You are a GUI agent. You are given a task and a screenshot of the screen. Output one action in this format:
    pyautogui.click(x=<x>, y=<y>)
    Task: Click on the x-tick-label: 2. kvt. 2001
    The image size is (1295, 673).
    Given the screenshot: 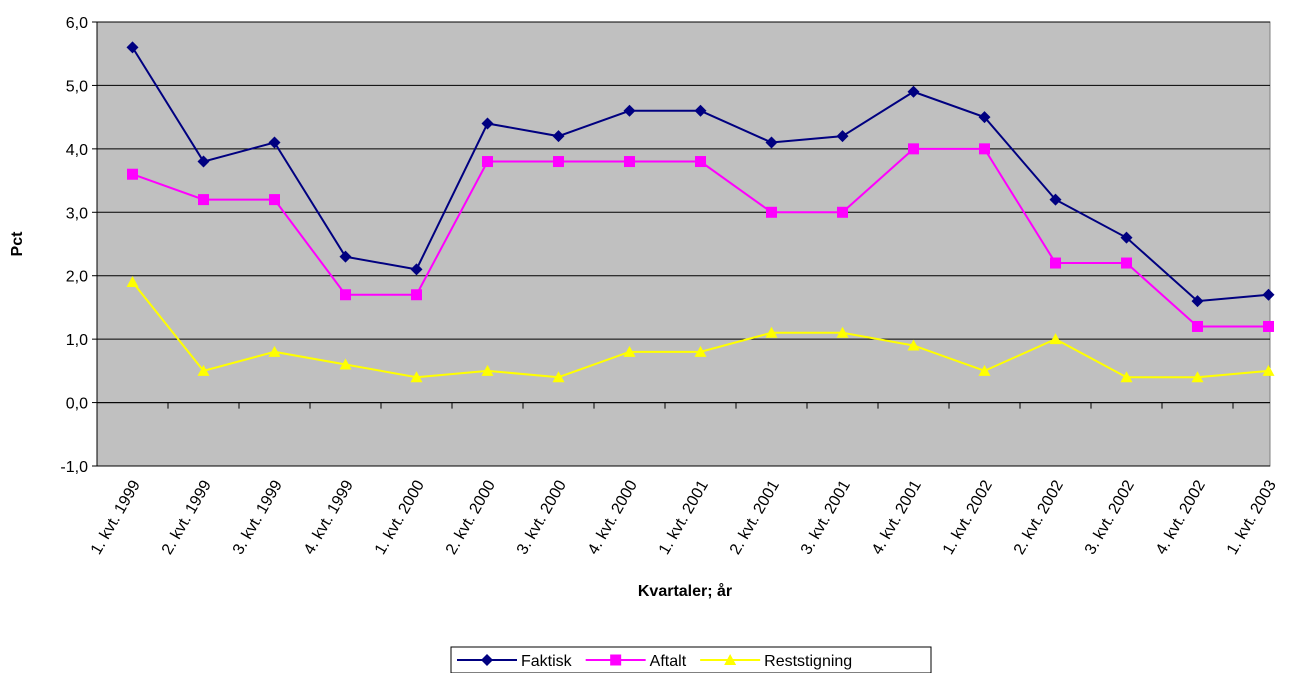 What is the action you would take?
    pyautogui.click(x=755, y=517)
    